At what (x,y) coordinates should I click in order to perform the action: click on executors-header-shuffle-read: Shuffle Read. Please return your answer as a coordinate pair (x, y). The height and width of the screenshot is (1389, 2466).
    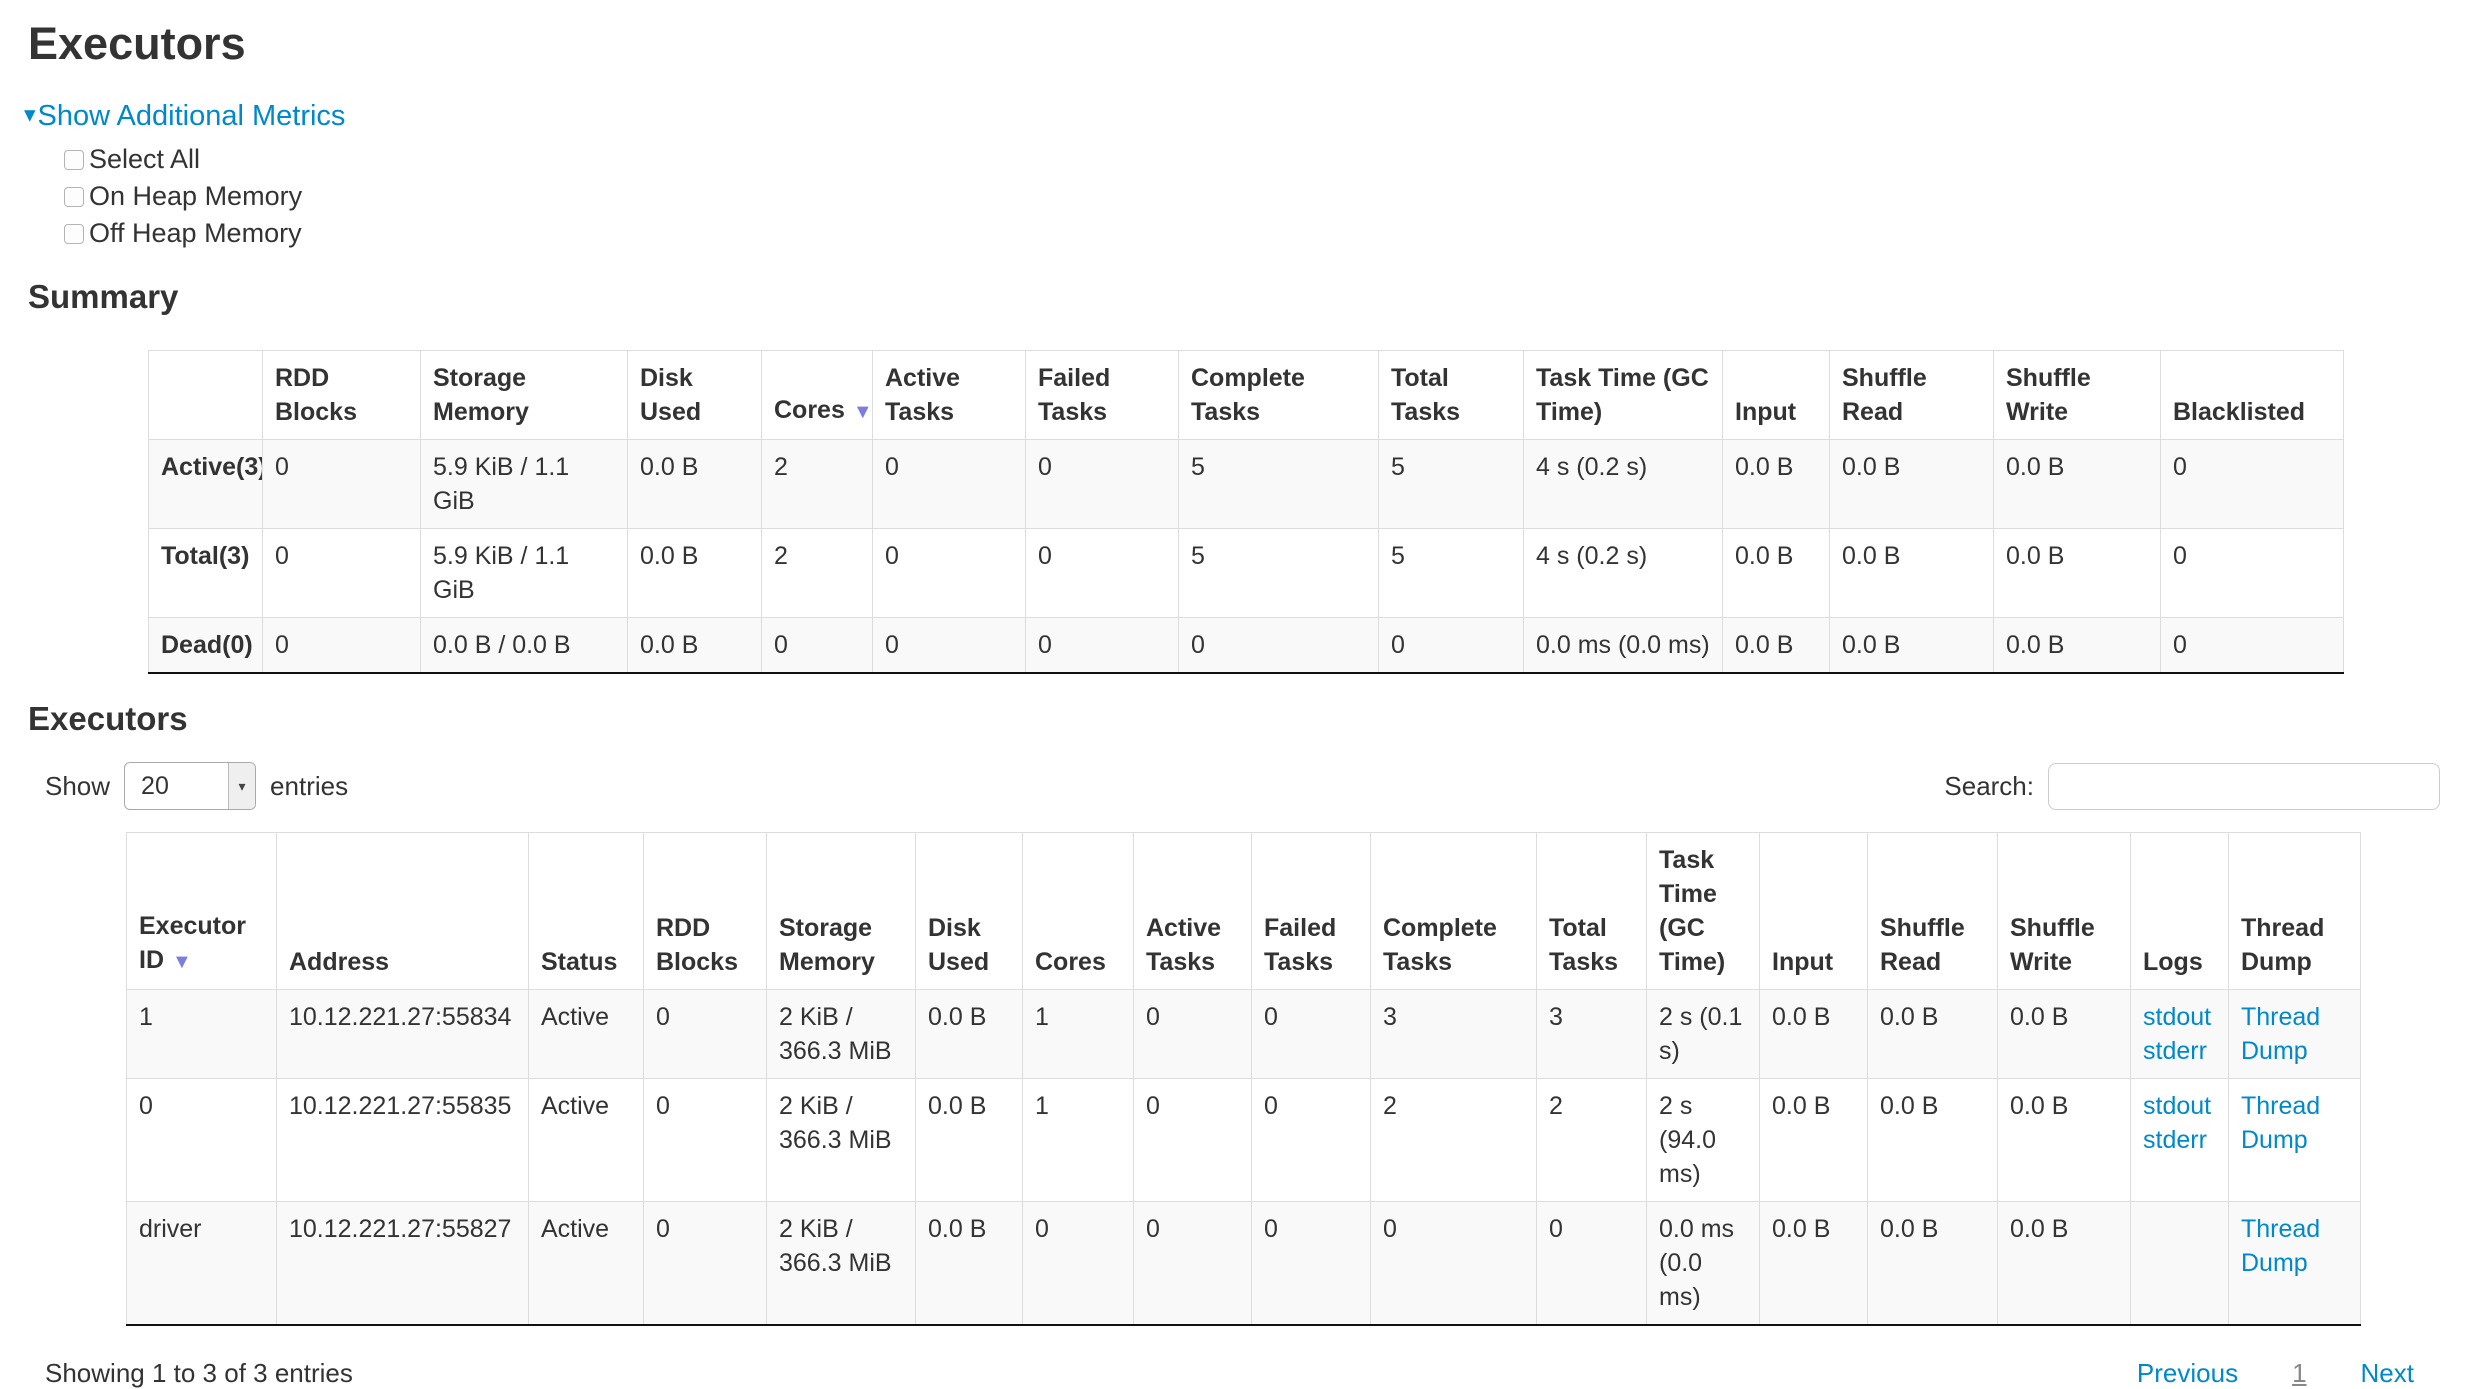
    Looking at the image, I should click on (1932, 911).